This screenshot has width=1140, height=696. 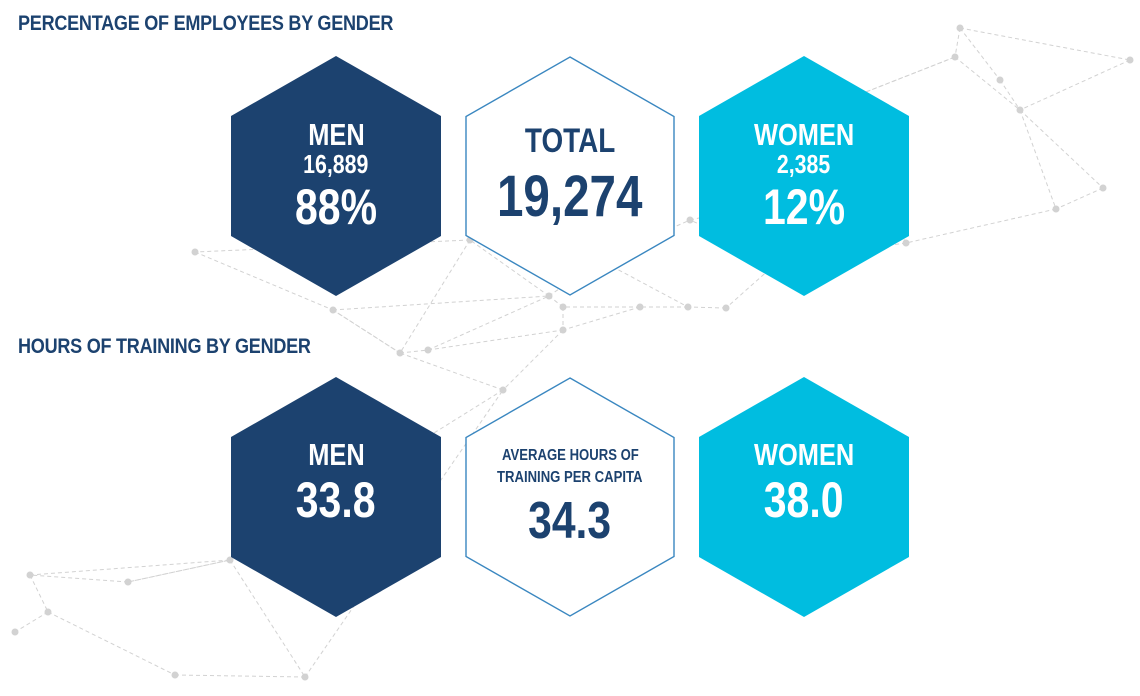 What do you see at coordinates (336, 206) in the screenshot?
I see `men-percent: 88%` at bounding box center [336, 206].